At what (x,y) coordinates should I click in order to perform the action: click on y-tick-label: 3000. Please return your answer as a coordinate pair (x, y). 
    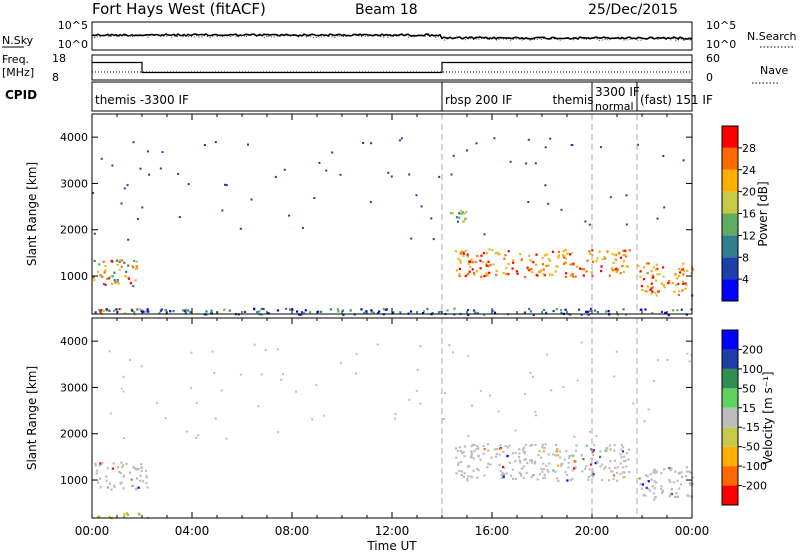
    Looking at the image, I should click on (74, 387).